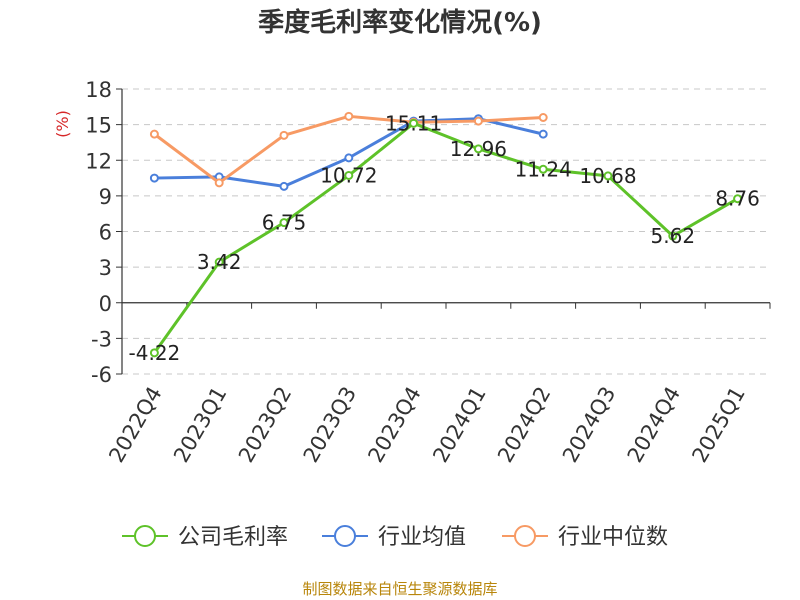  What do you see at coordinates (330, 425) in the screenshot?
I see `x-tick-label: 2023Q3` at bounding box center [330, 425].